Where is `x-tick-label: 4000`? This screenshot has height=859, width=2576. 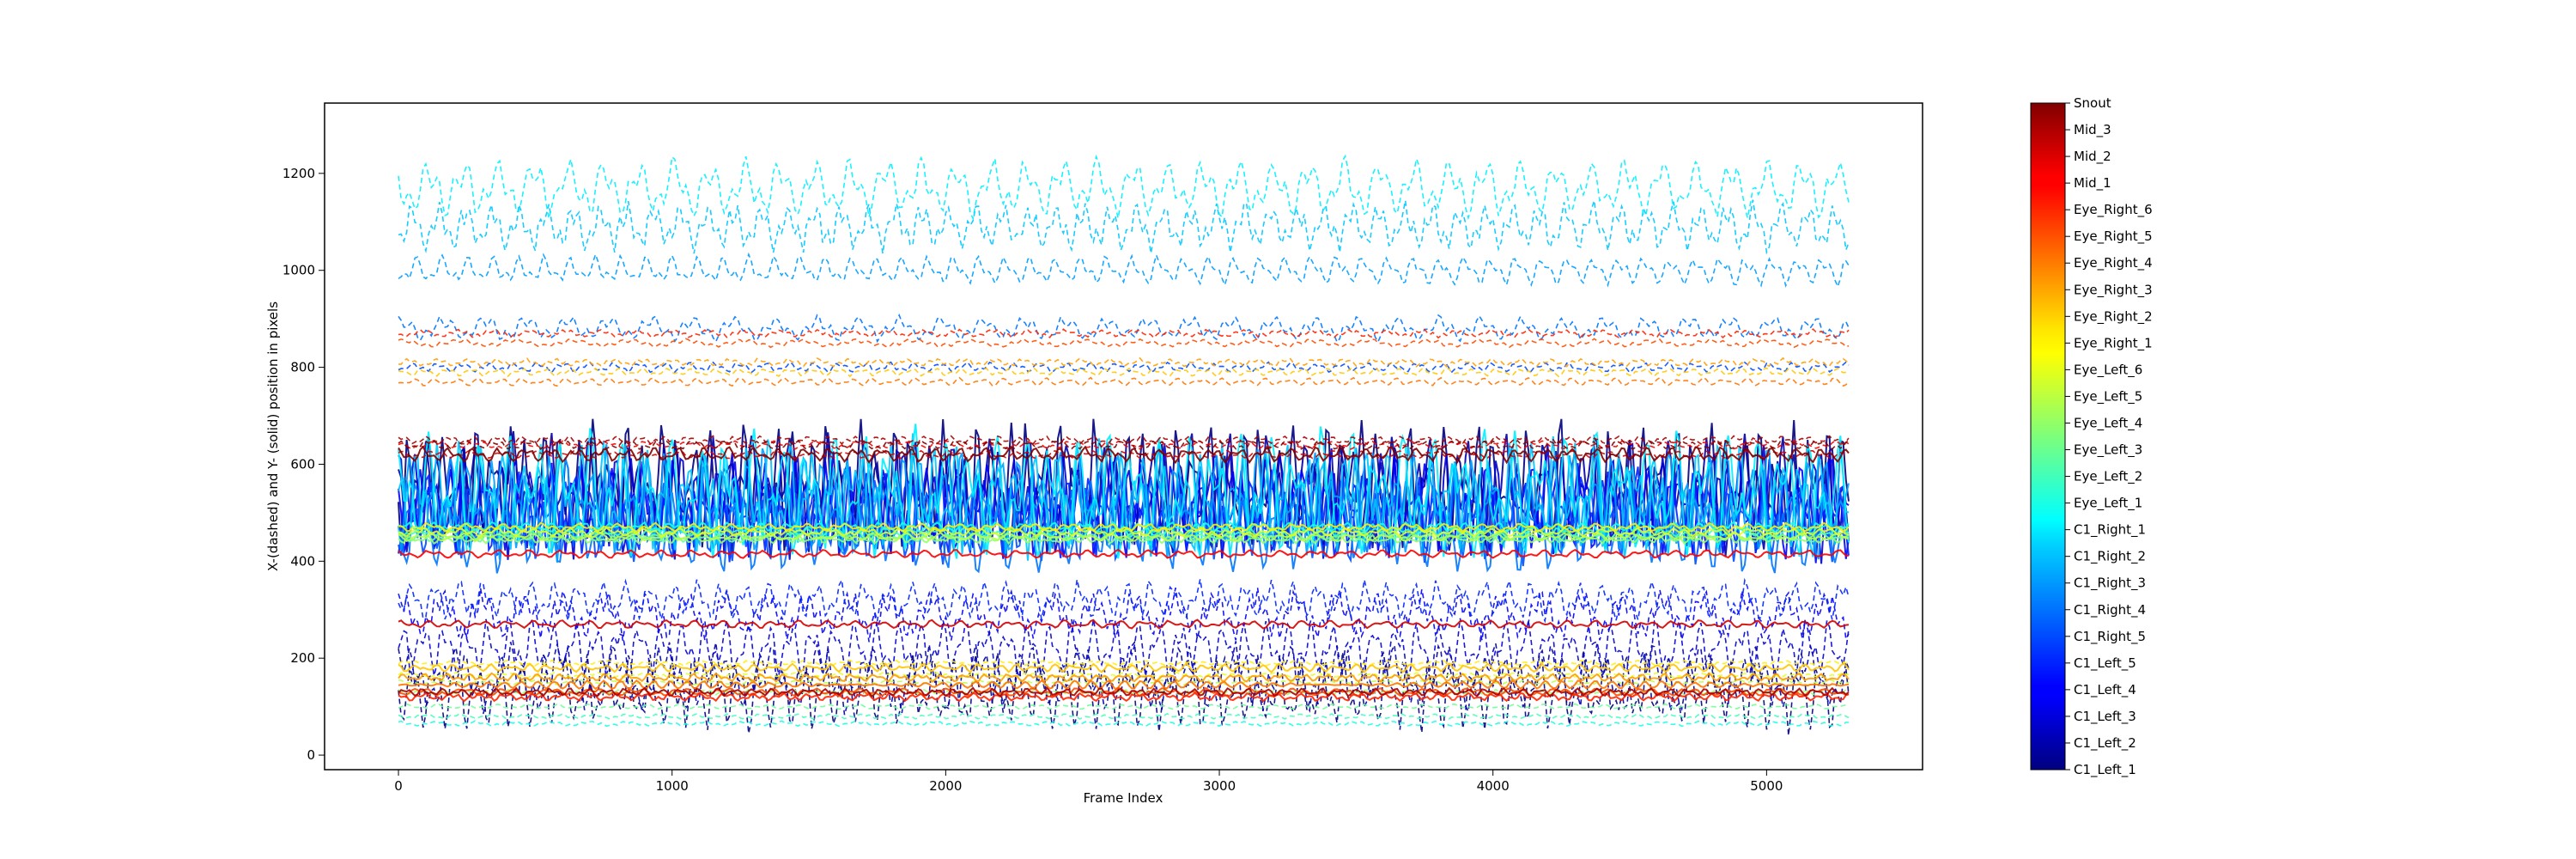 x-tick-label: 4000 is located at coordinates (1493, 786).